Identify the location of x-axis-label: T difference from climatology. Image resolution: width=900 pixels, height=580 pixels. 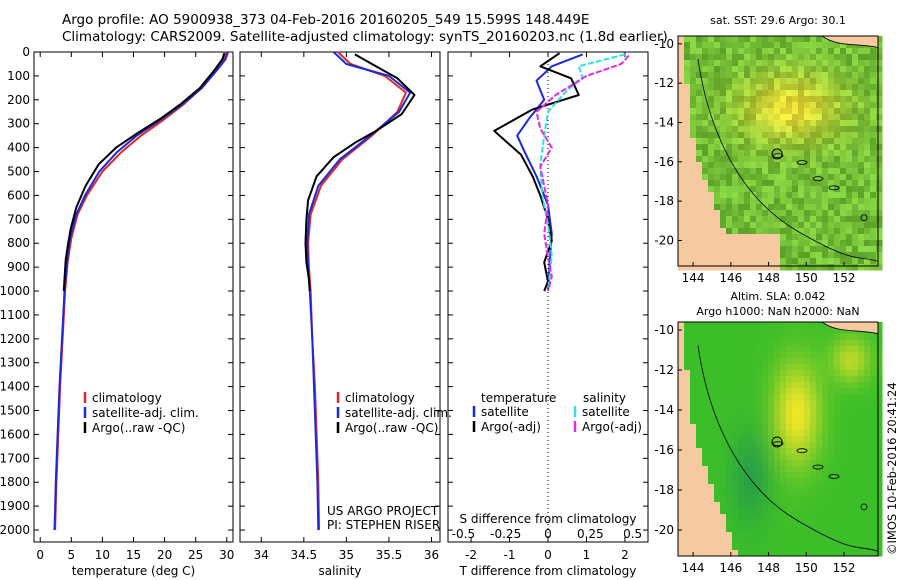
(548, 571).